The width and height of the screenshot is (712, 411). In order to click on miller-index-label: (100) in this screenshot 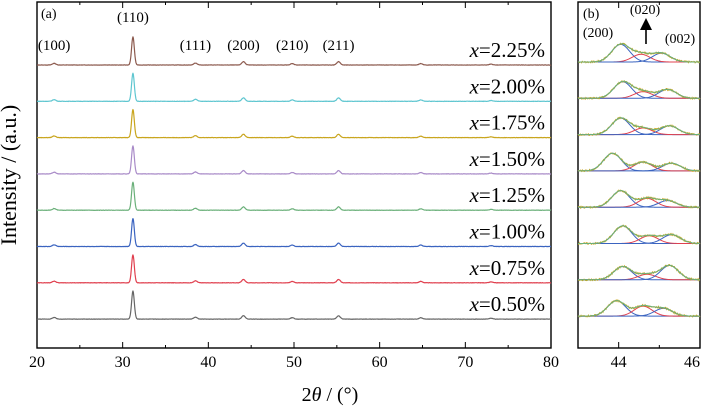, I will do `click(54, 46)`.